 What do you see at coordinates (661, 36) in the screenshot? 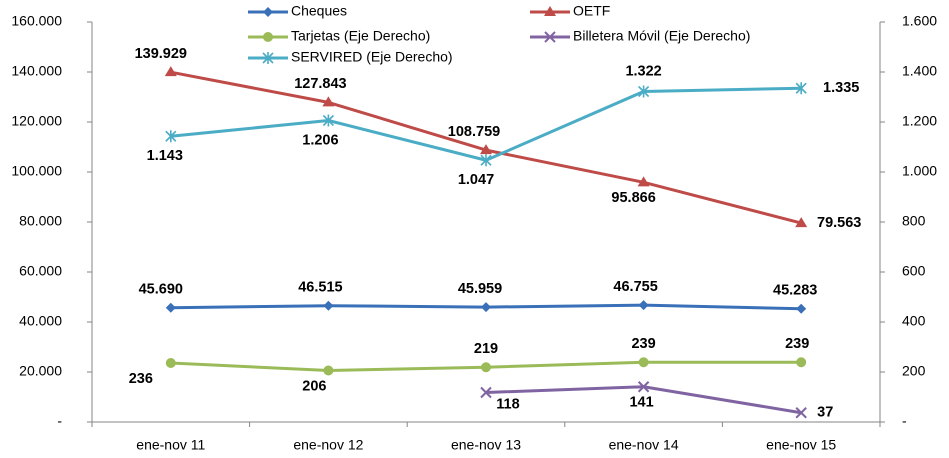
I see `legend-label: Billetera Móvil (Eje Derecho)` at bounding box center [661, 36].